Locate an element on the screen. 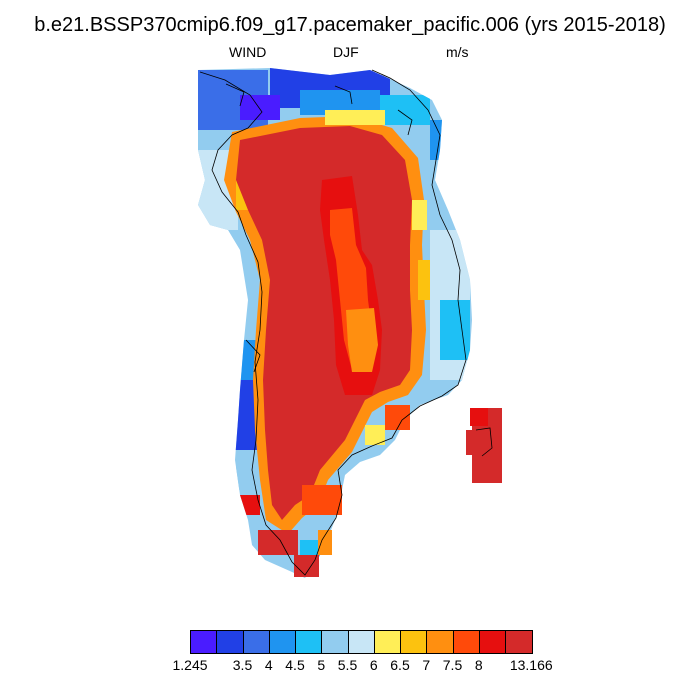 The height and width of the screenshot is (700, 700). colorbar-tick-label: 5 is located at coordinates (321, 665).